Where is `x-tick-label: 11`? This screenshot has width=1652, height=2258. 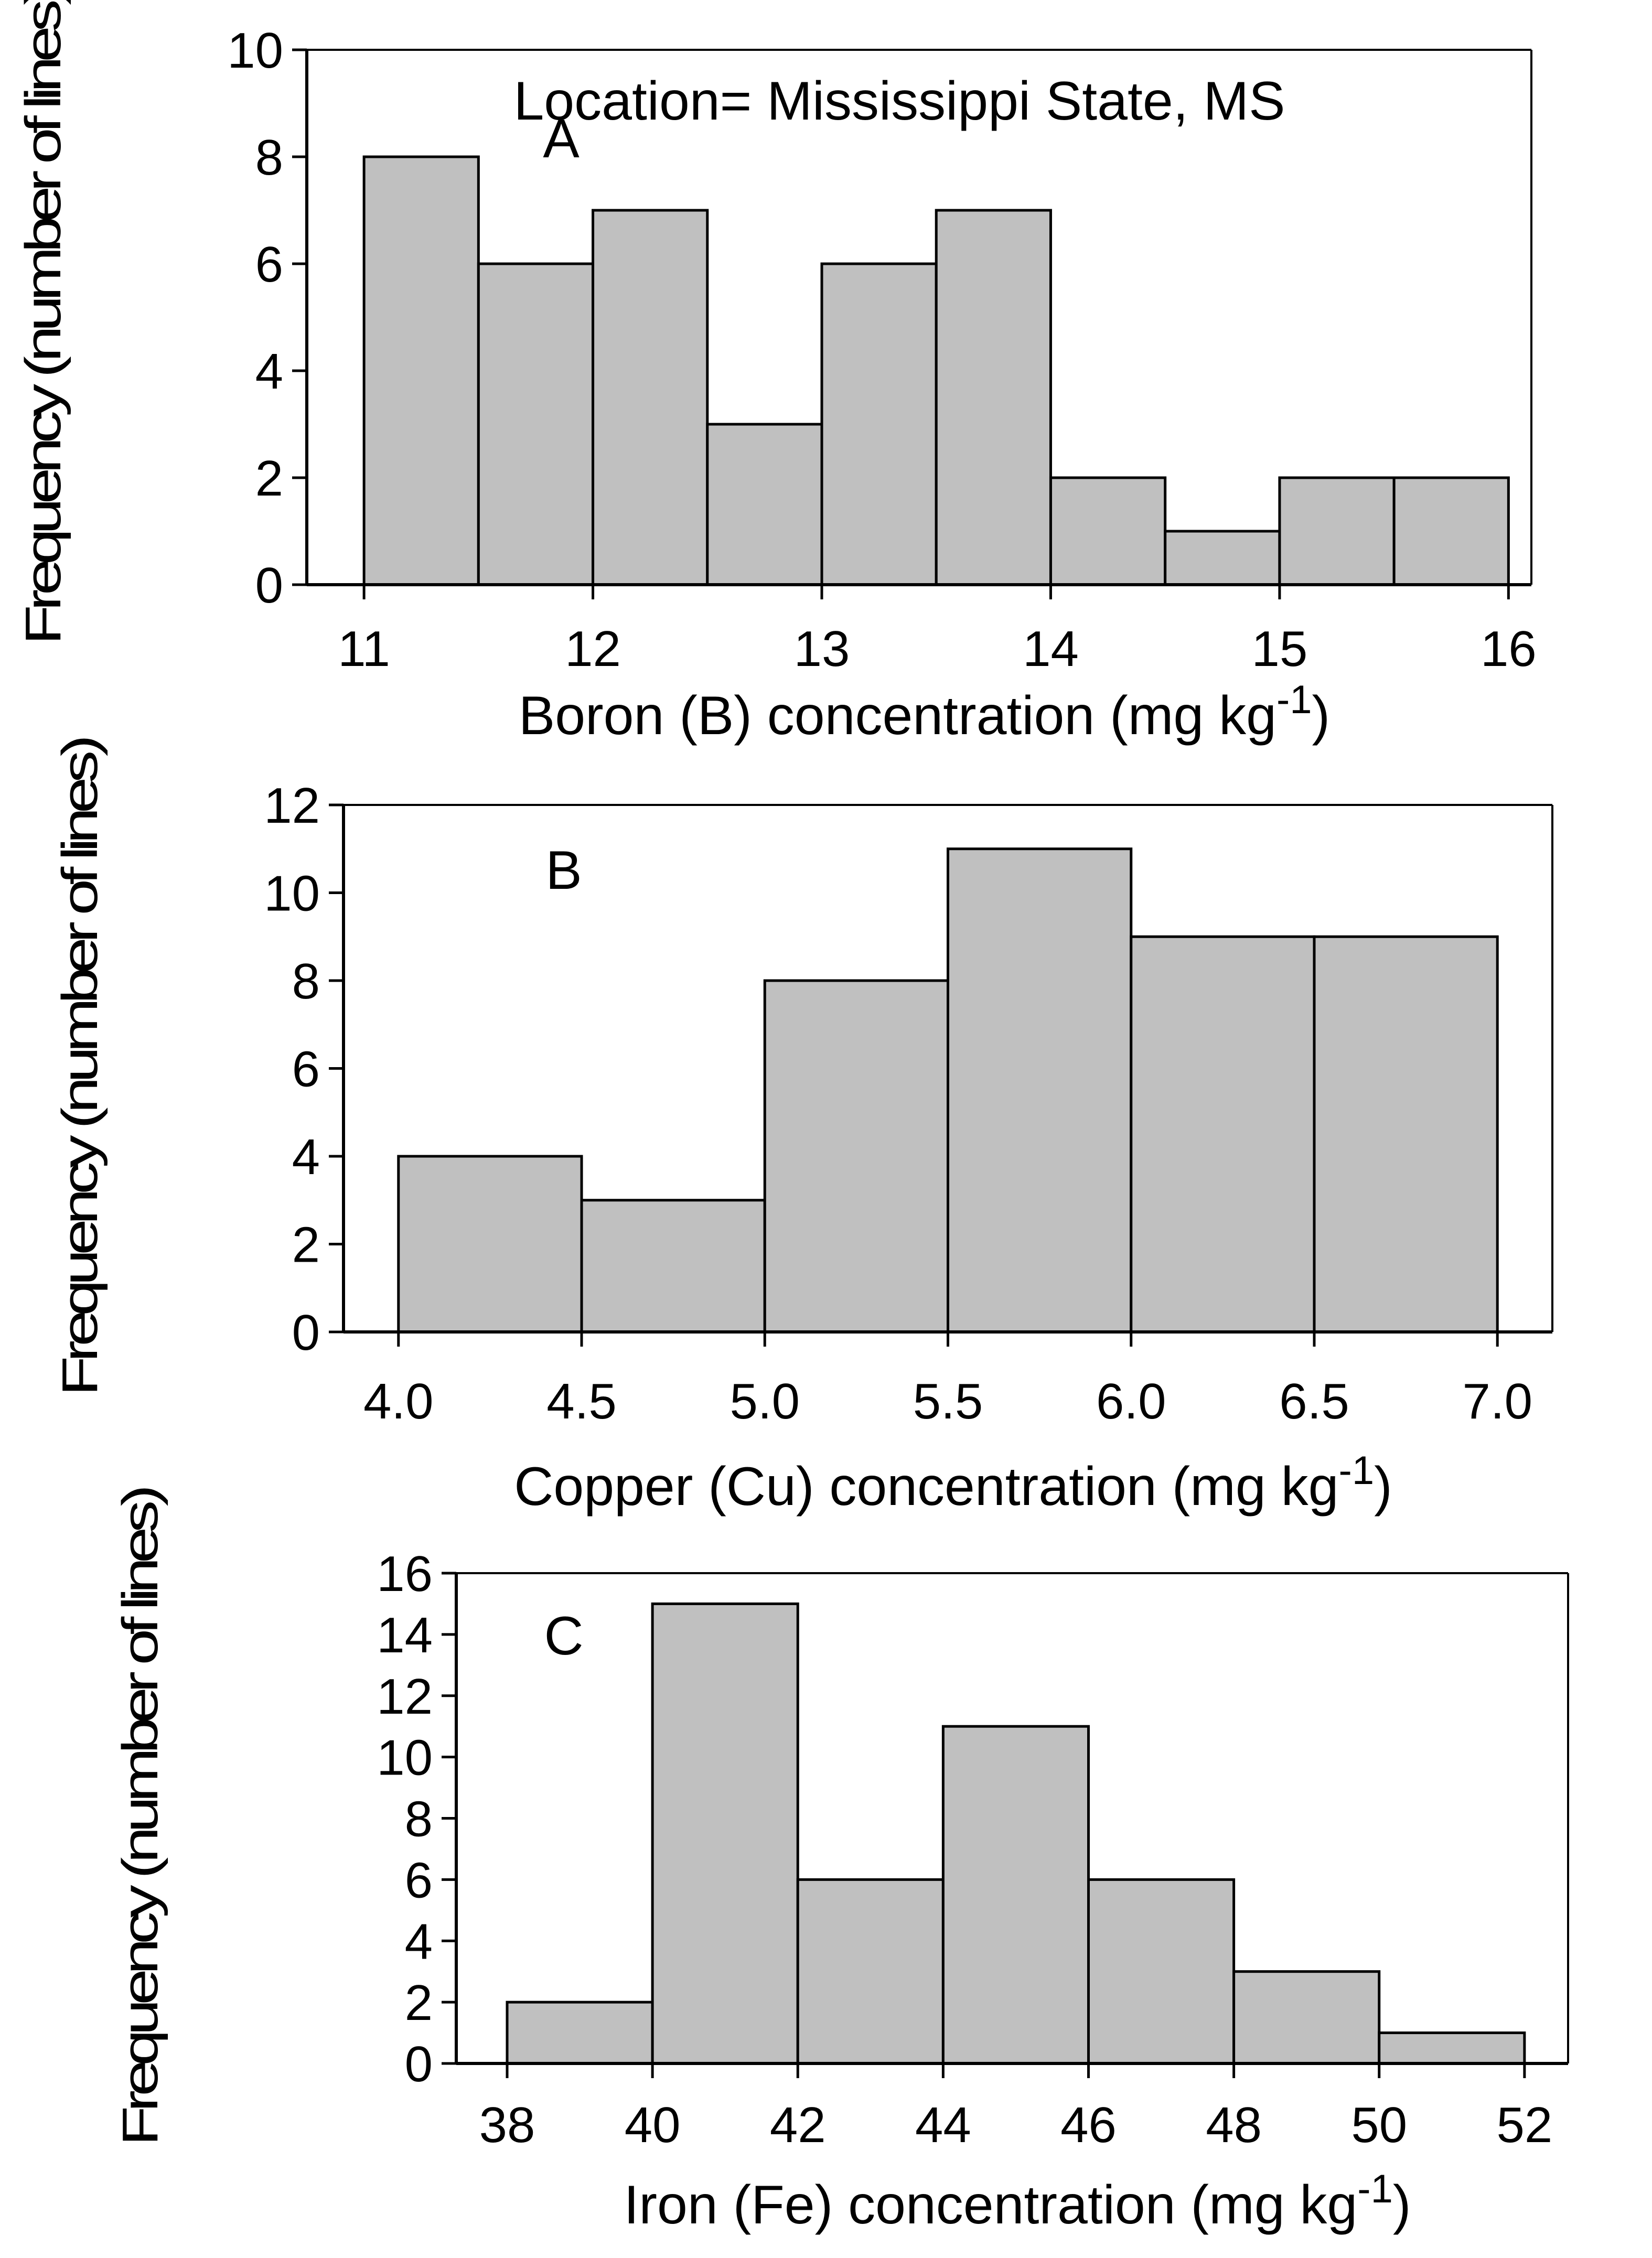 x-tick-label: 11 is located at coordinates (364, 649).